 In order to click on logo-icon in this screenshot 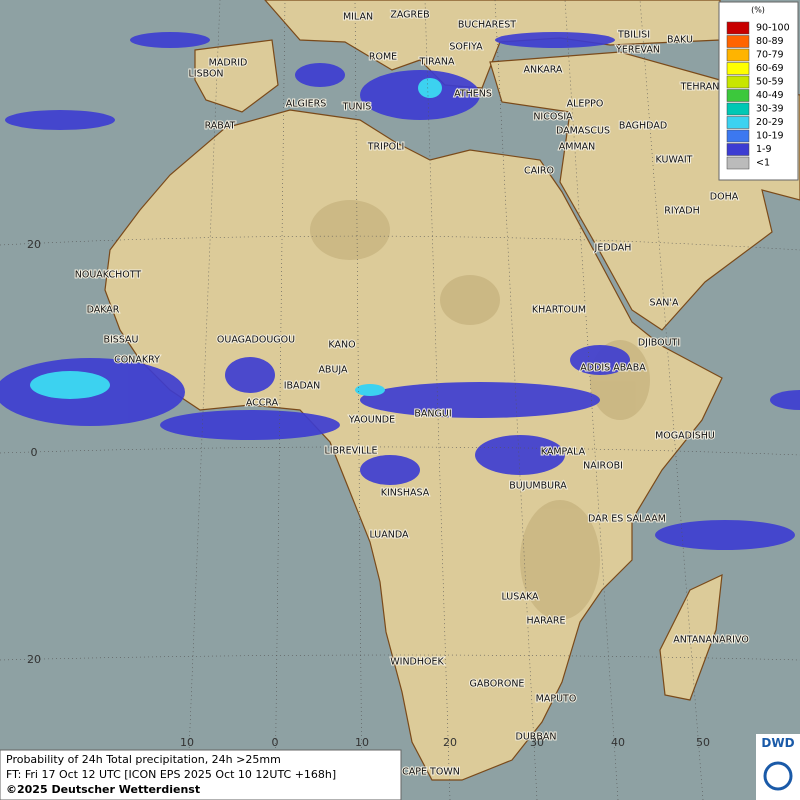, I will do `click(778, 776)`.